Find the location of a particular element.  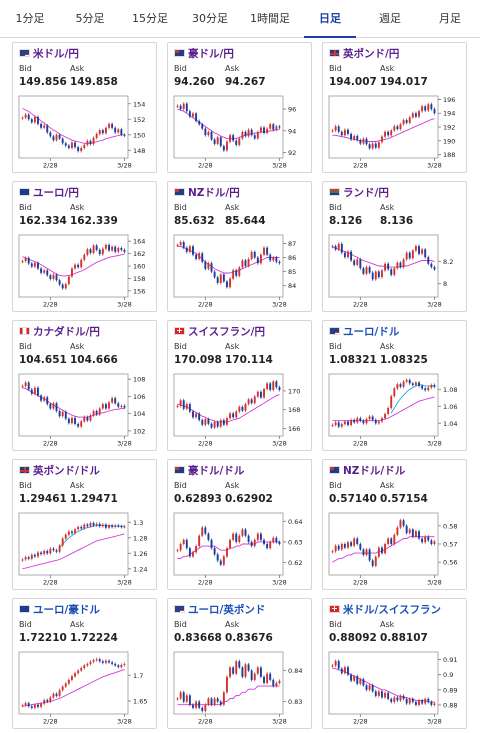

pair-name: ユーロ/ドル is located at coordinates (371, 331).